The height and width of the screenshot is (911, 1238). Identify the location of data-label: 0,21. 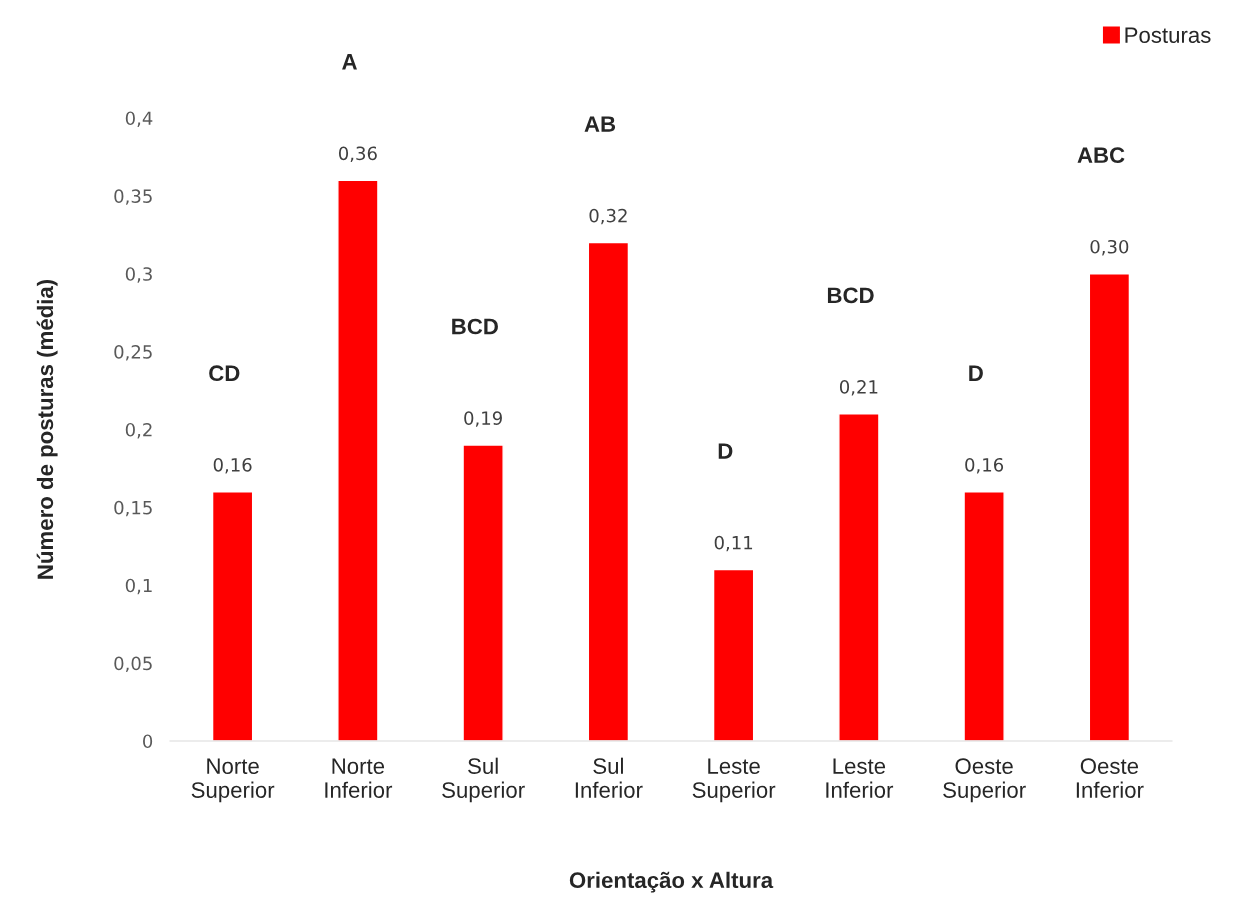
(858, 388).